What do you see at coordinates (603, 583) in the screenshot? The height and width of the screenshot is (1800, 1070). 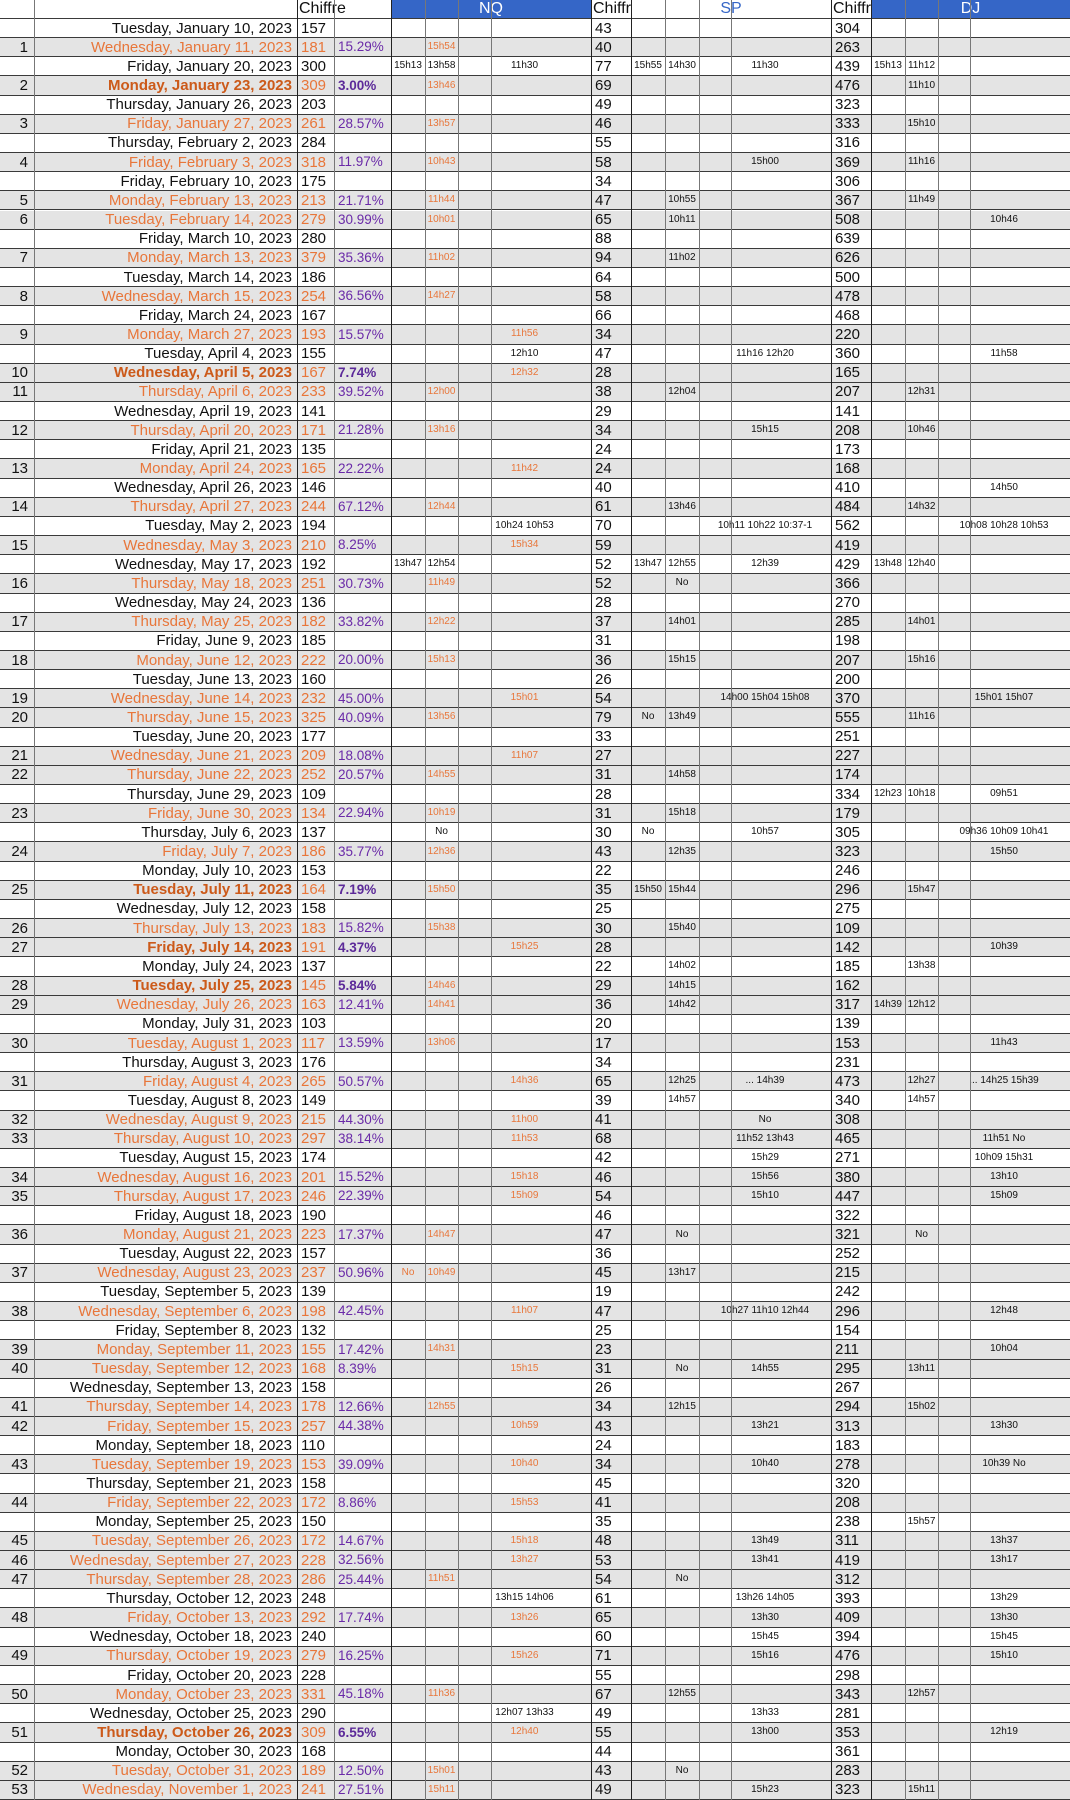 I see `chiffre-sp-cell: 52` at bounding box center [603, 583].